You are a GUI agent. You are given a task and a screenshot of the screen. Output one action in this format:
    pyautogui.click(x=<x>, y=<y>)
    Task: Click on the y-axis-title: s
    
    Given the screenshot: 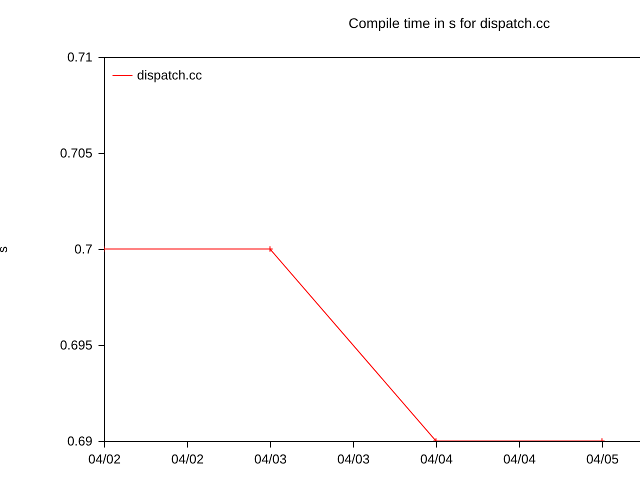 What is the action you would take?
    pyautogui.click(x=5, y=249)
    